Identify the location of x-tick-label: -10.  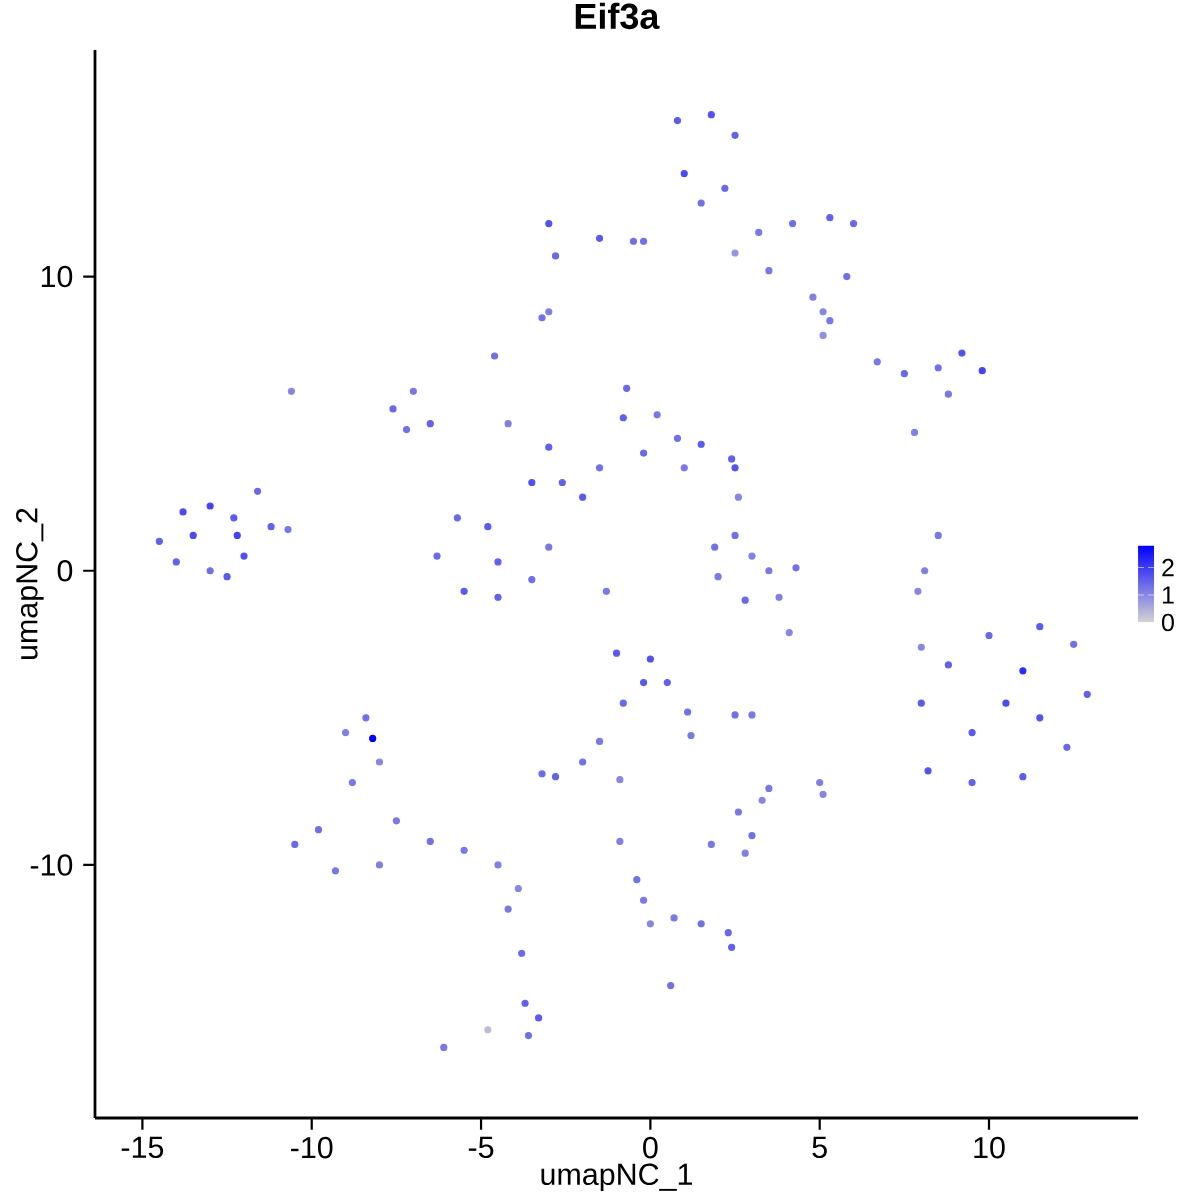
(312, 1147).